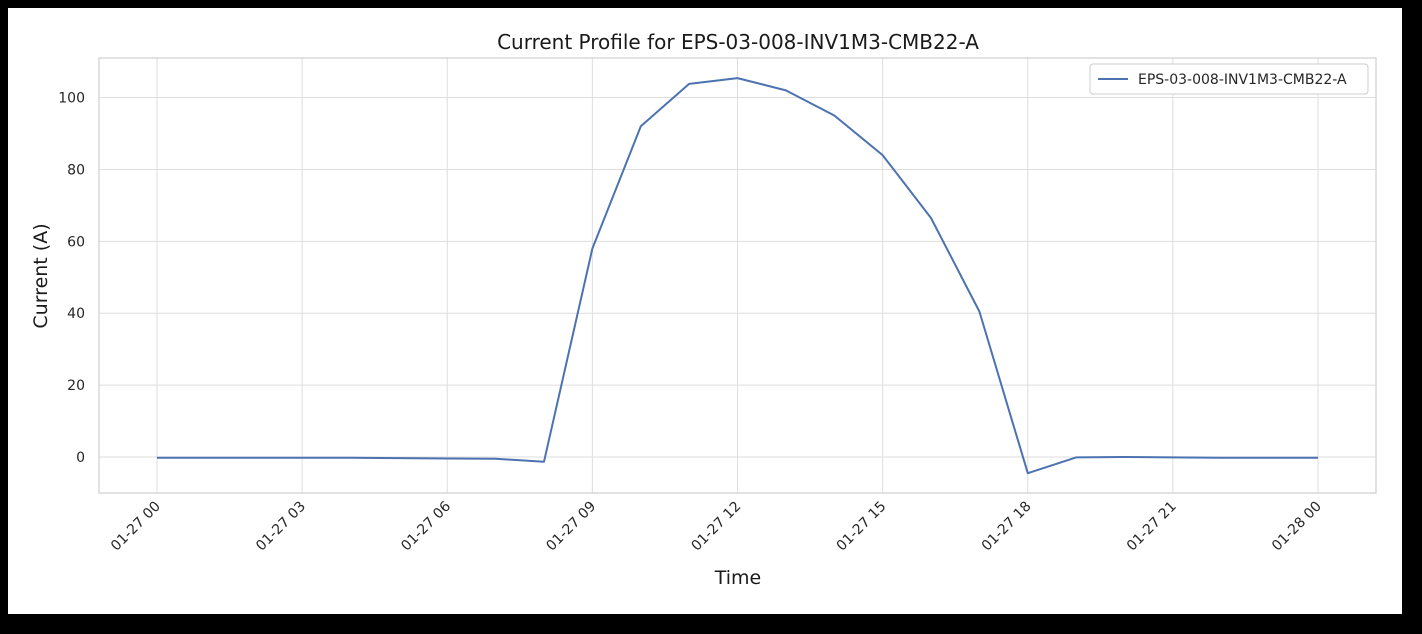 The image size is (1422, 634). What do you see at coordinates (717, 527) in the screenshot?
I see `x-tick-label: 01-27 12` at bounding box center [717, 527].